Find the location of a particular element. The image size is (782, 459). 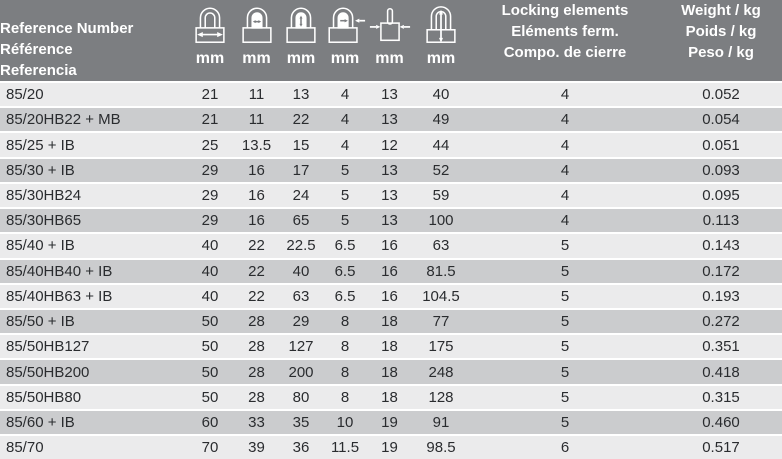

dimension-cell: 39 is located at coordinates (256, 447).